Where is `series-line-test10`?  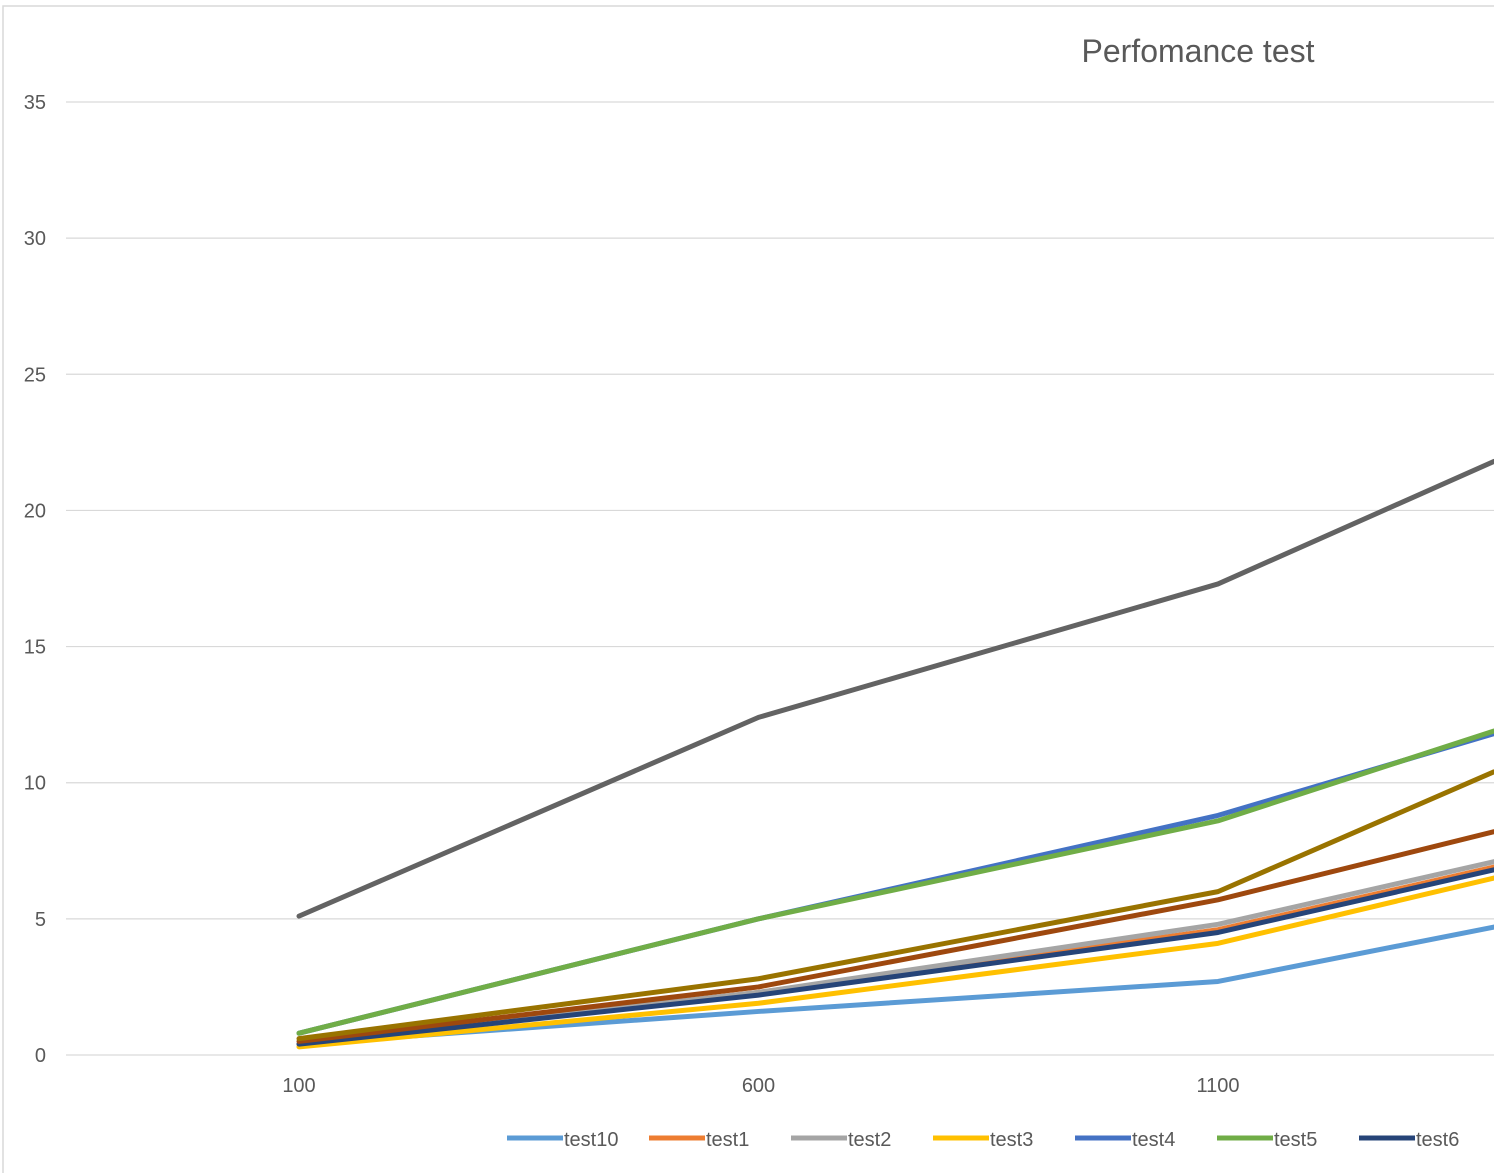 series-line-test10 is located at coordinates (895, 985).